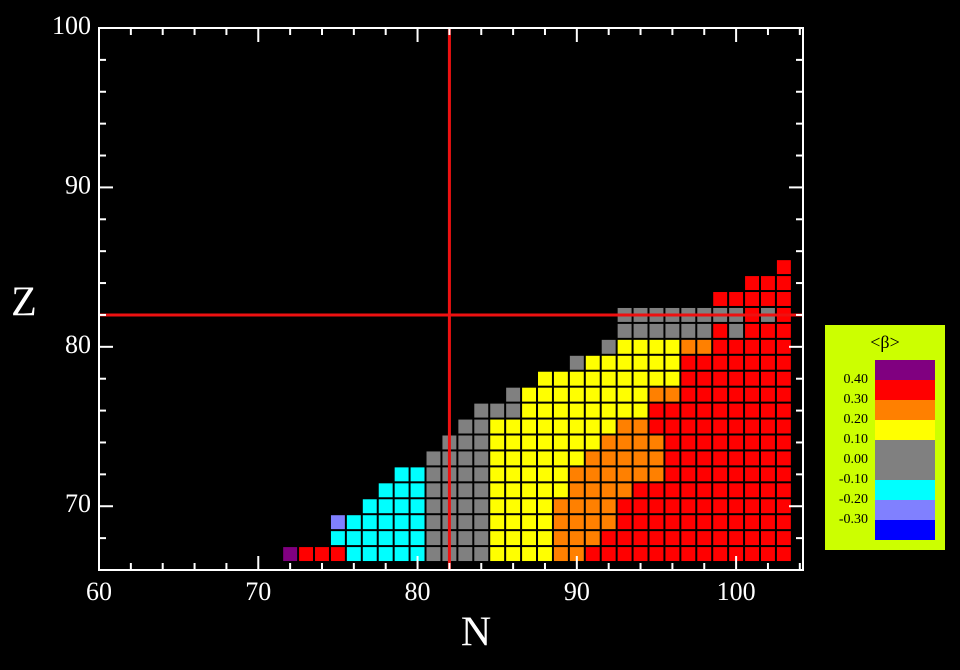  What do you see at coordinates (99, 591) in the screenshot?
I see `x-tick-label: 60` at bounding box center [99, 591].